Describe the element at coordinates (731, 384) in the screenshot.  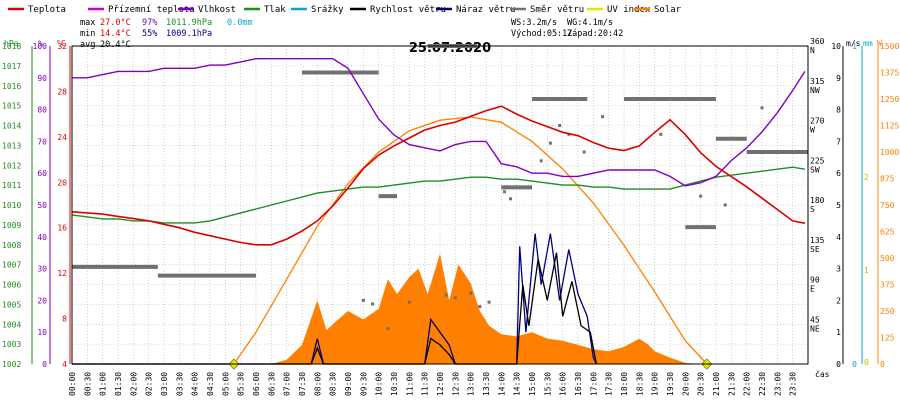
I see `x-tick-label: 21:30` at that location.